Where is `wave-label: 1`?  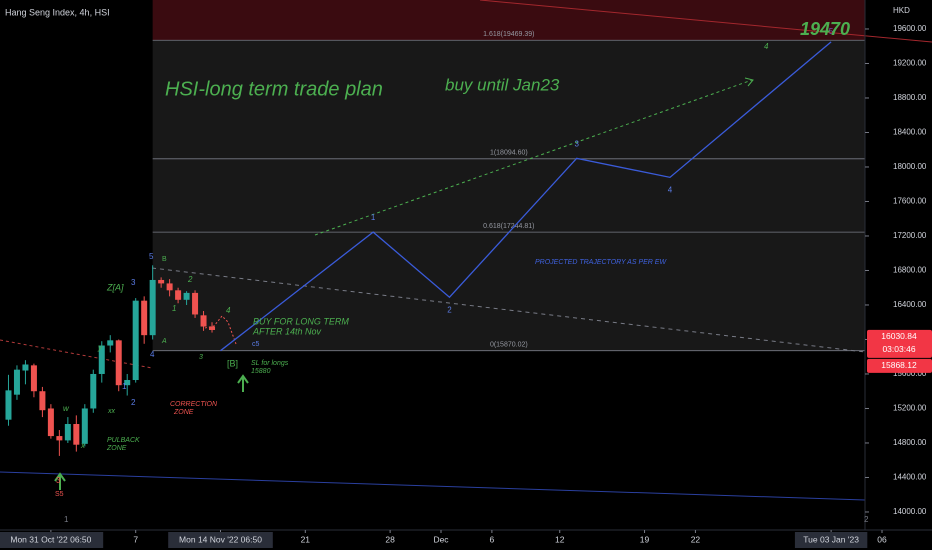 wave-label: 1 is located at coordinates (373, 217).